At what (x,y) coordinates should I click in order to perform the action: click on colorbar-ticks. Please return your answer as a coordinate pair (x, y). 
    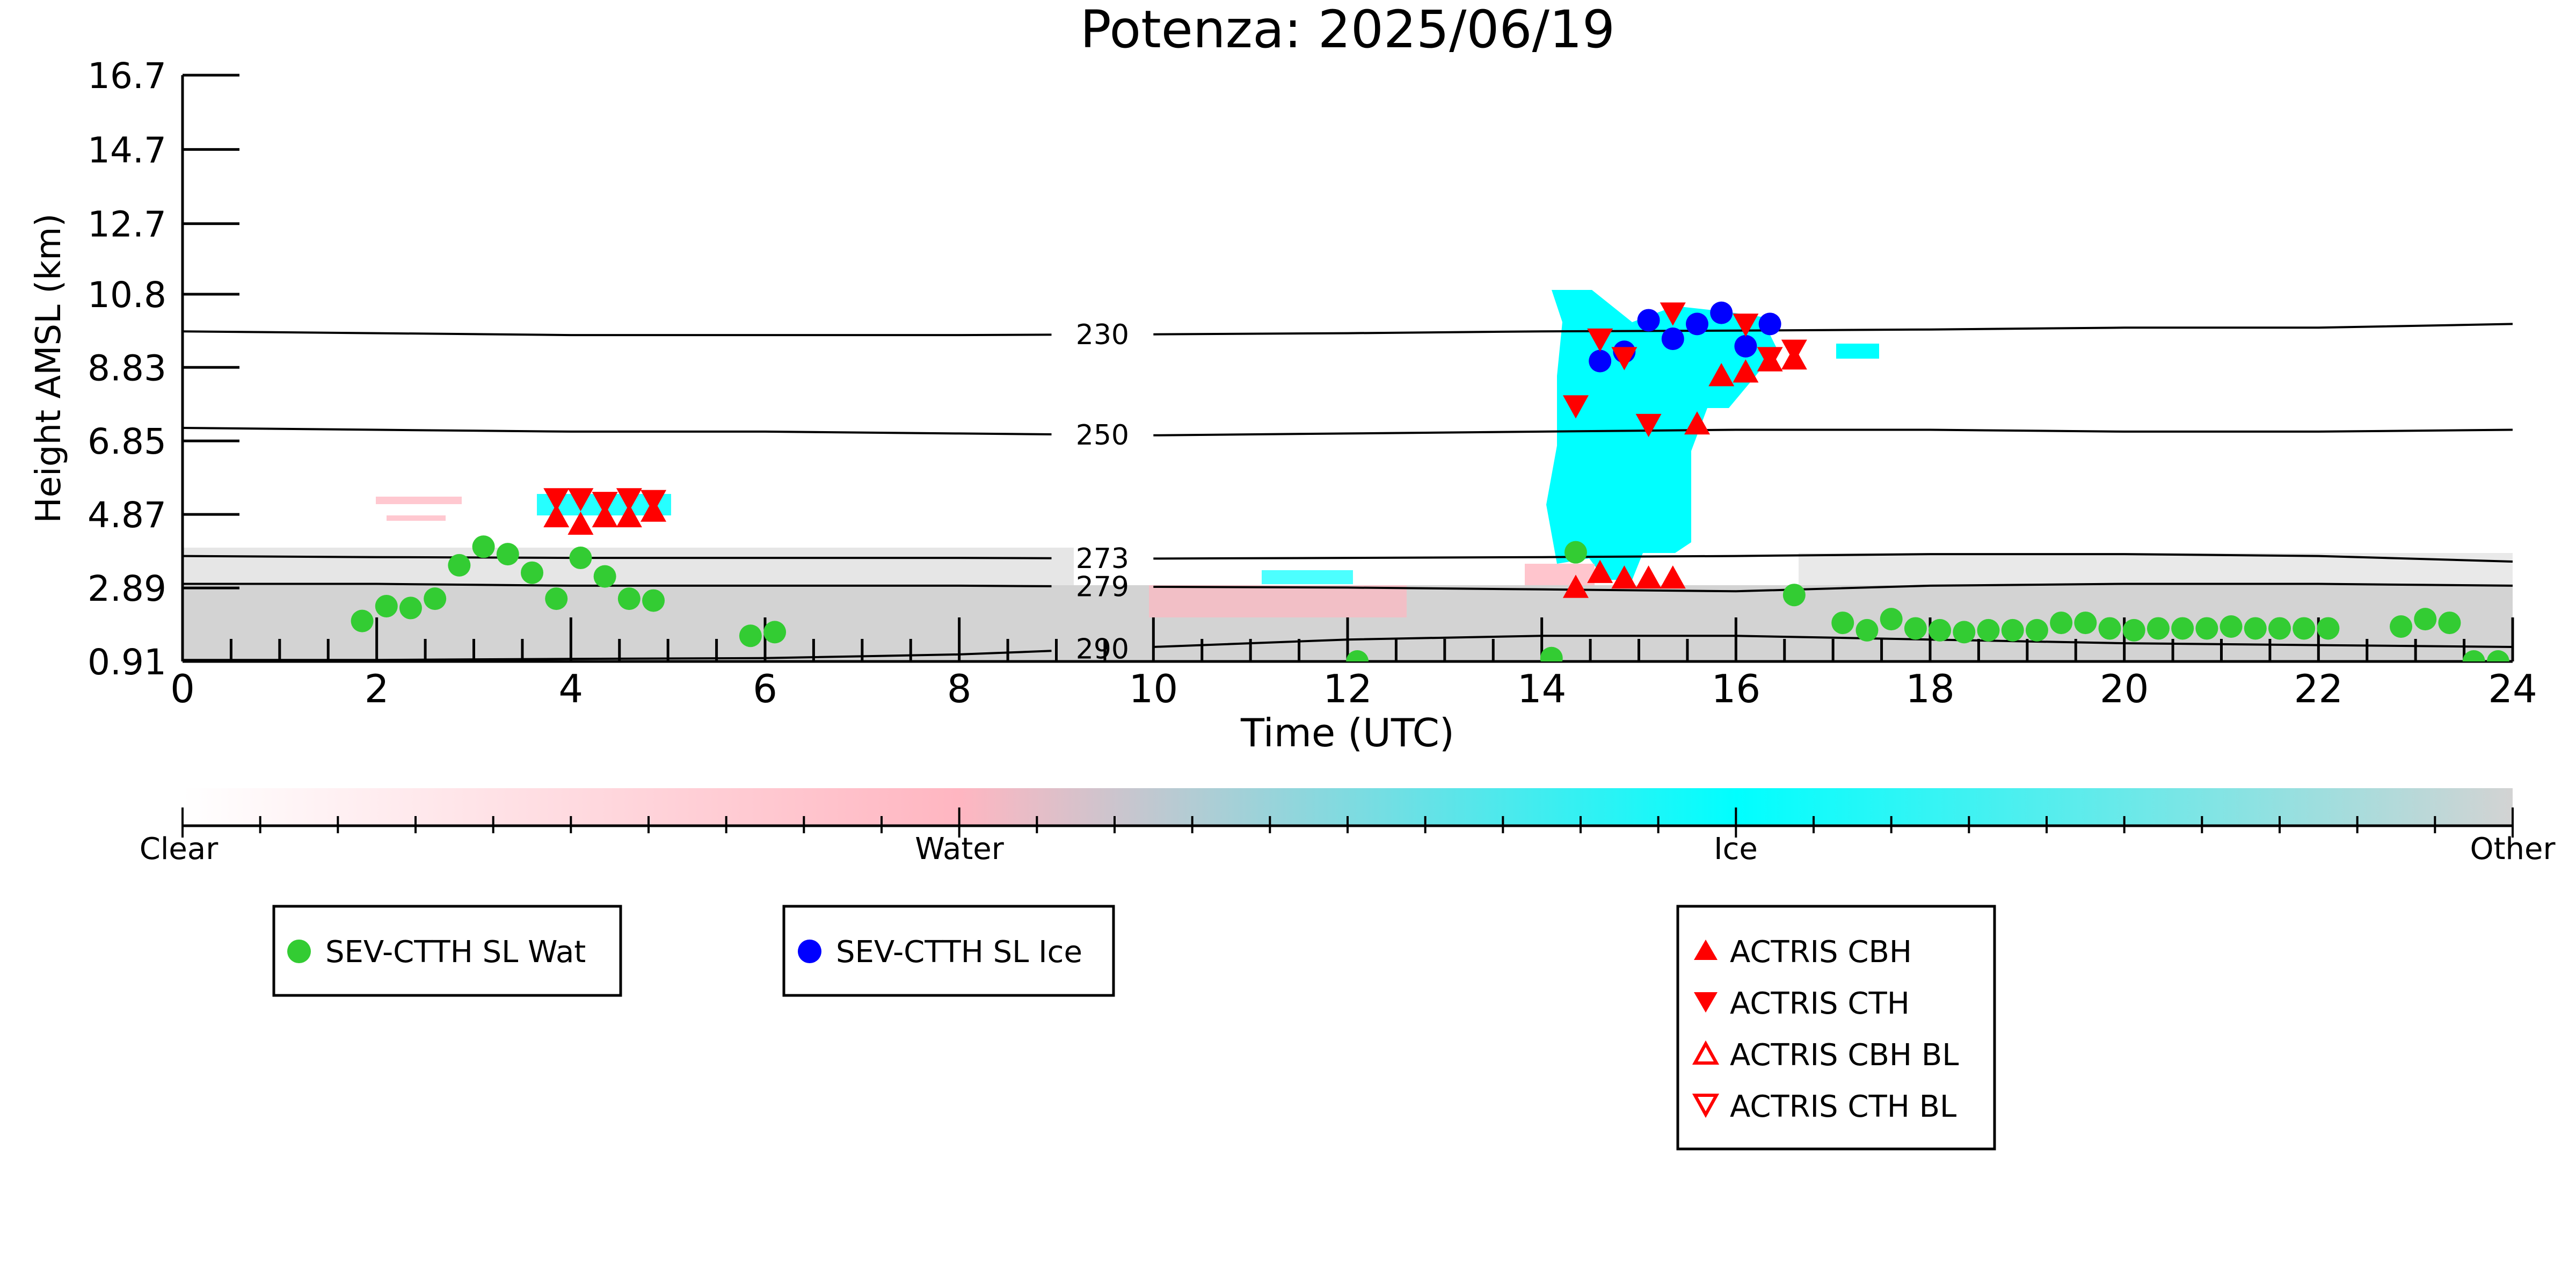
    Looking at the image, I should click on (1347, 822).